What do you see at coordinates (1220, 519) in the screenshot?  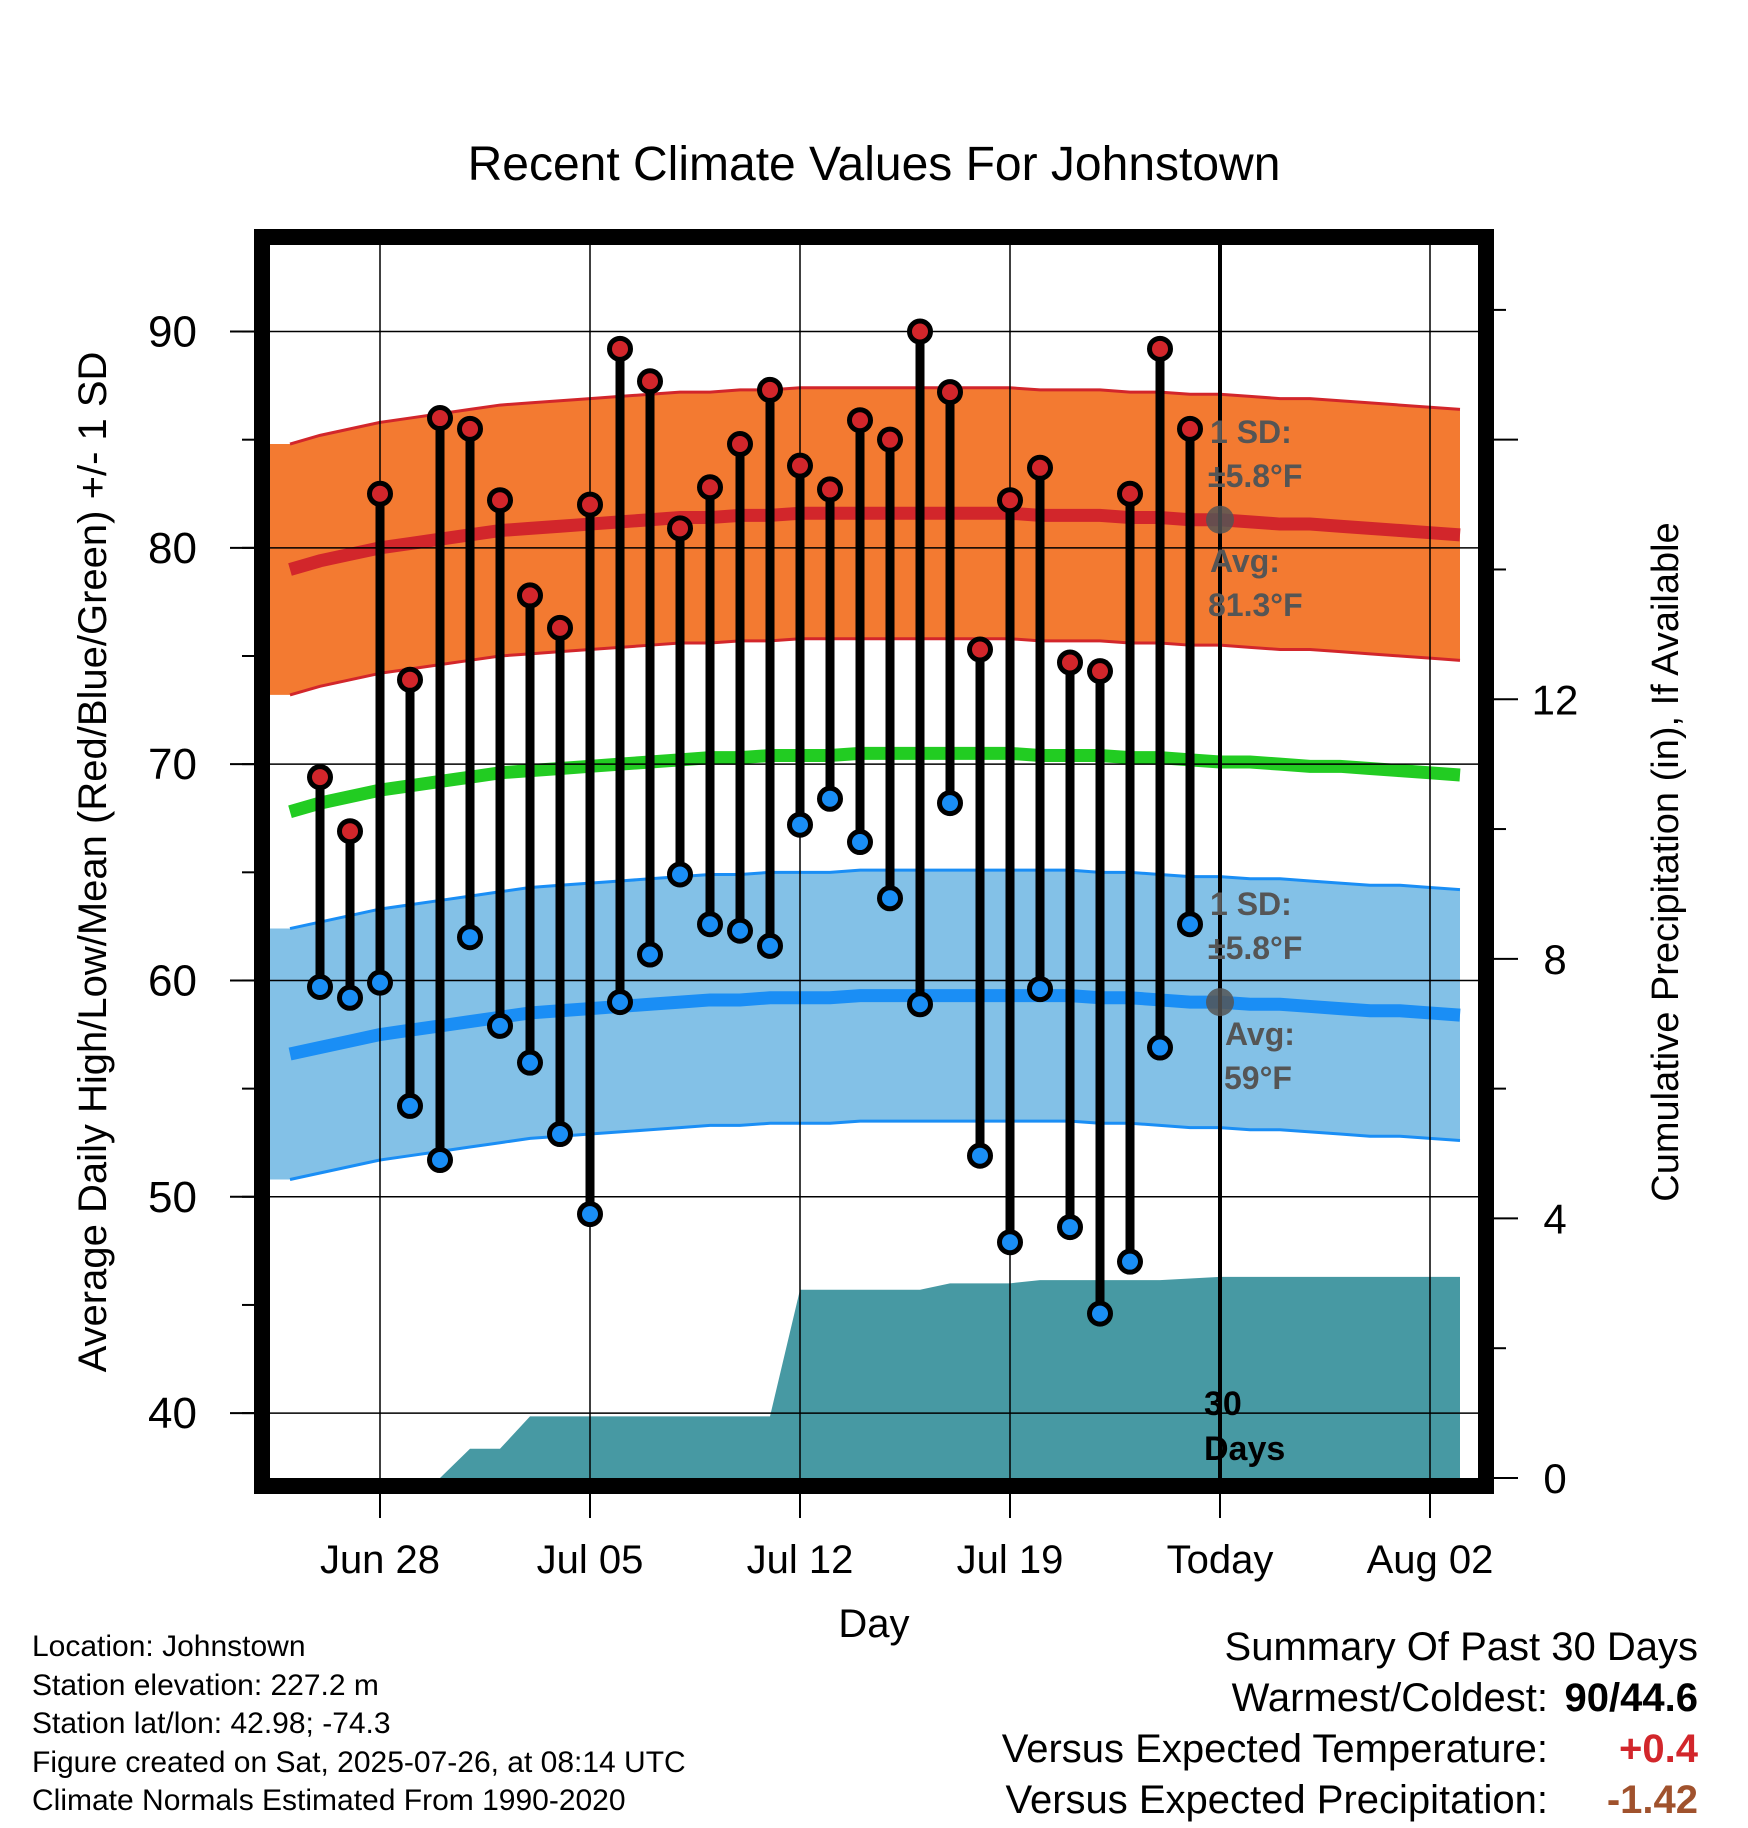 I see `today-high-avg-dot` at bounding box center [1220, 519].